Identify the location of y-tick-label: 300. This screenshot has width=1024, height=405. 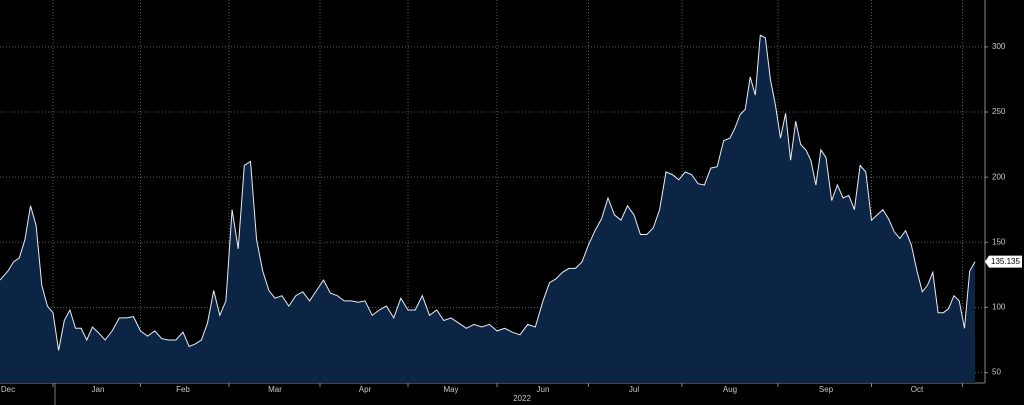
(999, 46).